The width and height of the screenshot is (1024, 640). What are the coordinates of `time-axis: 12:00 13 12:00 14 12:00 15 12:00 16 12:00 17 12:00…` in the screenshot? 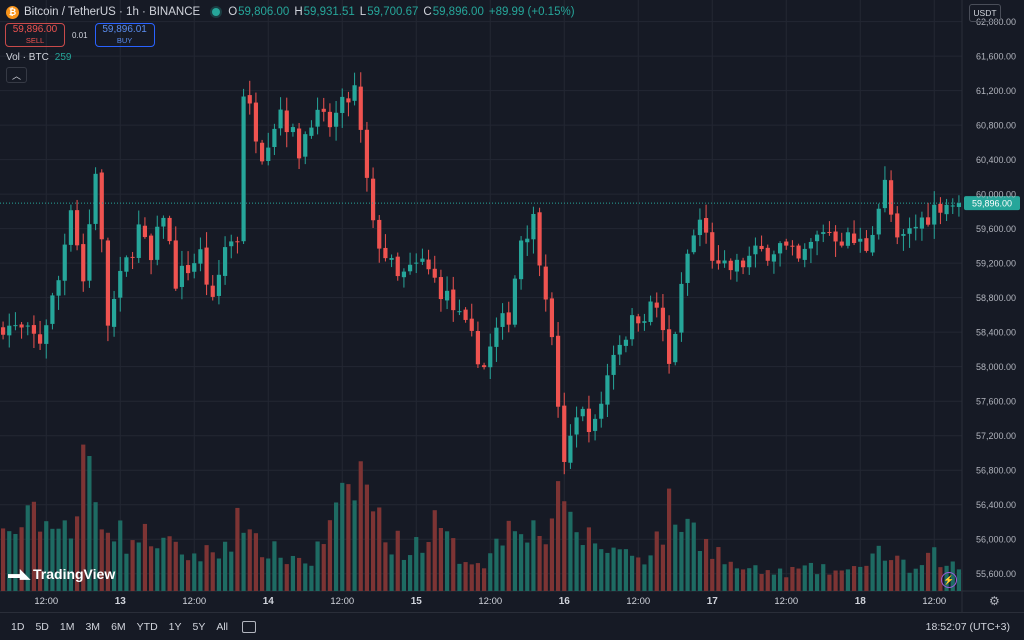 It's located at (490, 601).